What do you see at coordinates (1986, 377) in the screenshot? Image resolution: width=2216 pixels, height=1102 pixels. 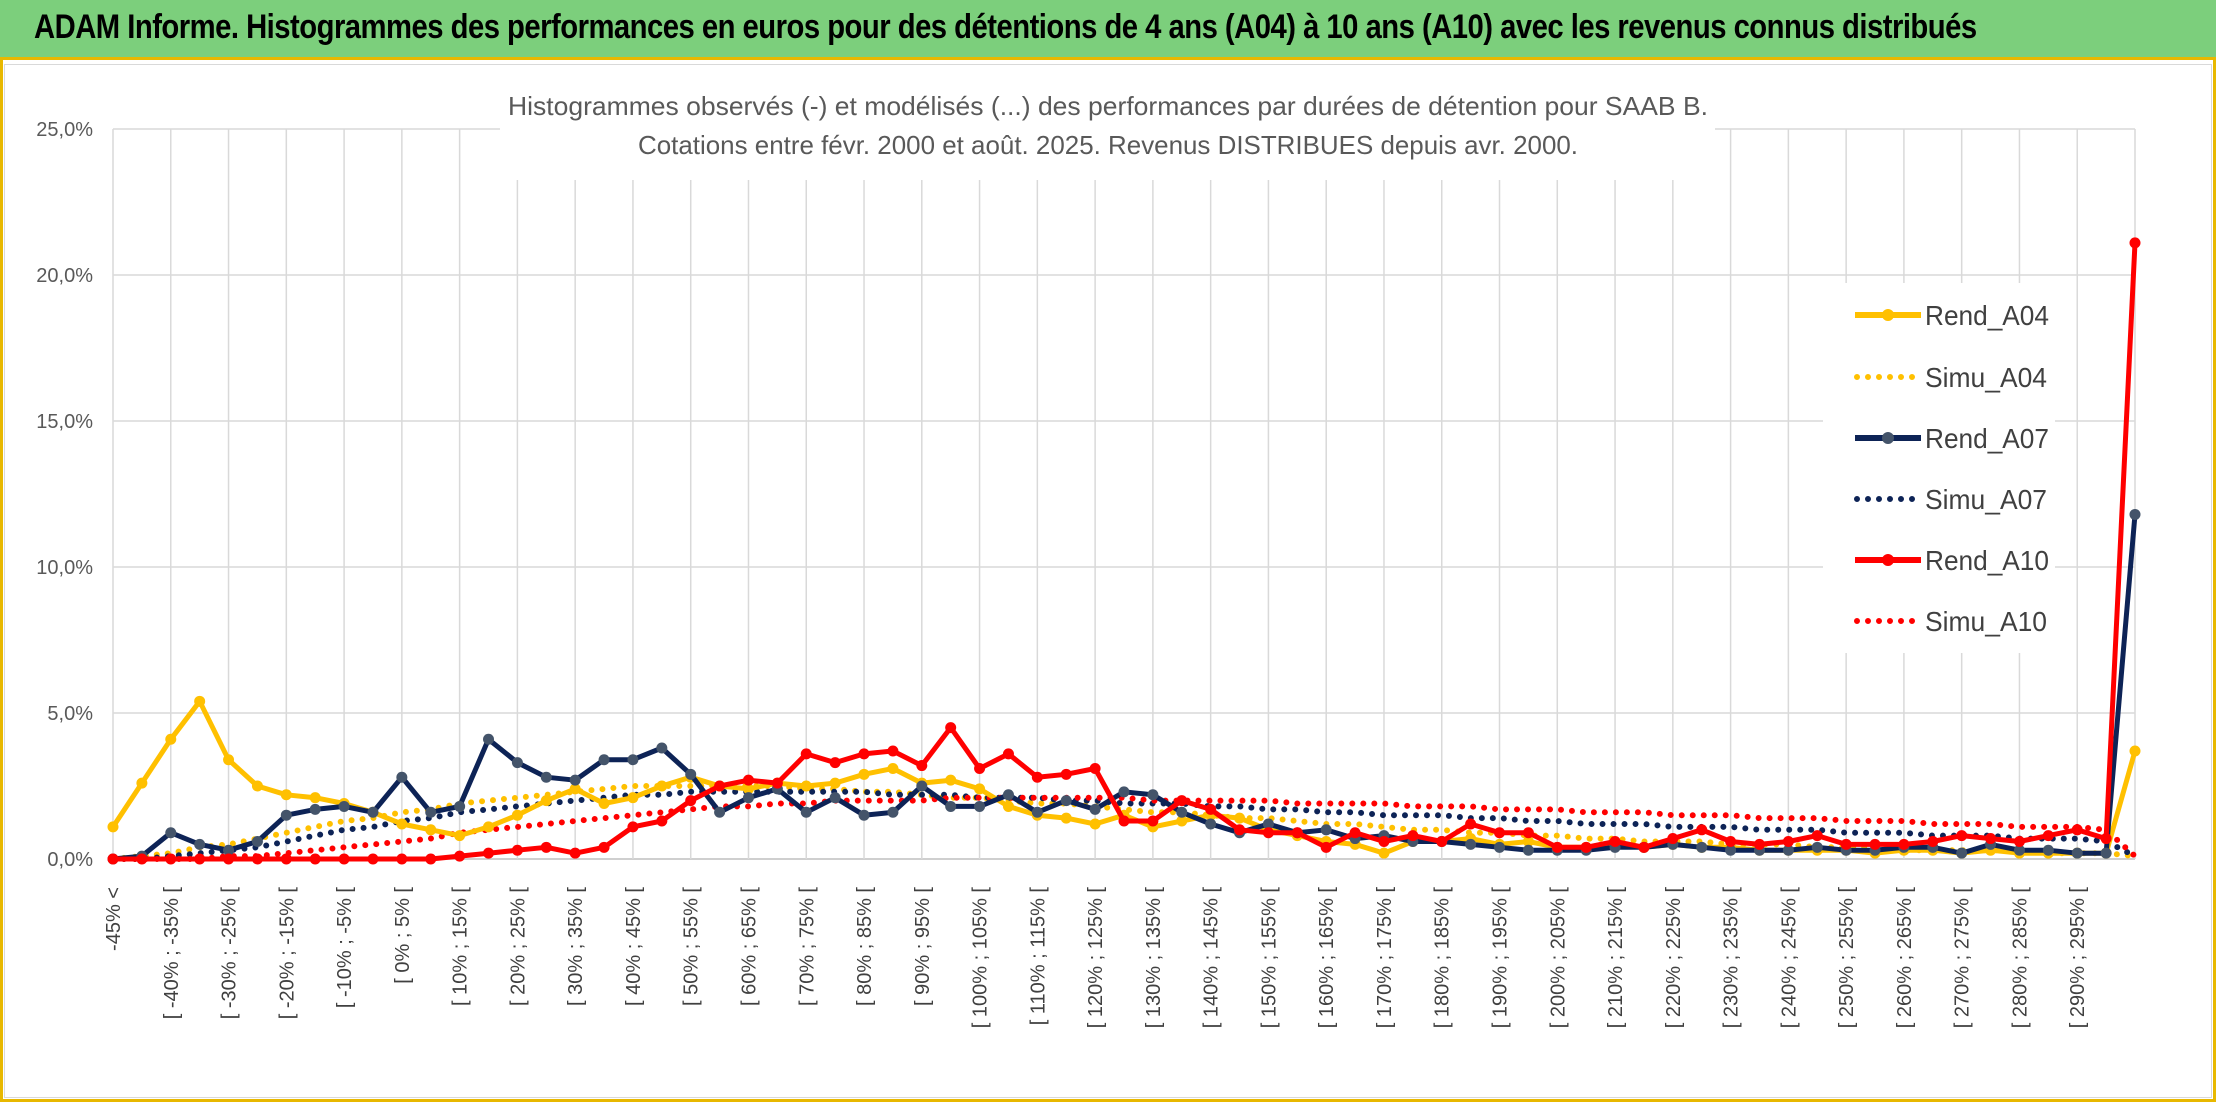 I see `legend-label: Simu_A04` at bounding box center [1986, 377].